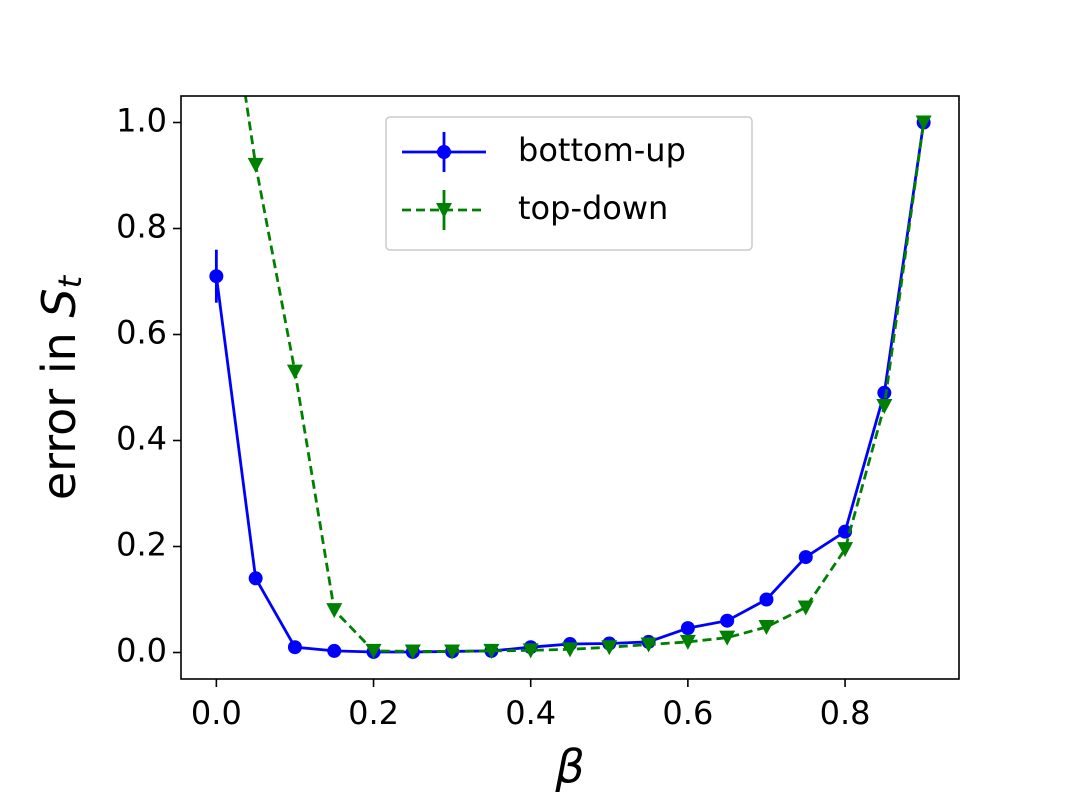 The height and width of the screenshot is (799, 1065). Describe the element at coordinates (70, 281) in the screenshot. I see `y-label-sub: t` at that location.